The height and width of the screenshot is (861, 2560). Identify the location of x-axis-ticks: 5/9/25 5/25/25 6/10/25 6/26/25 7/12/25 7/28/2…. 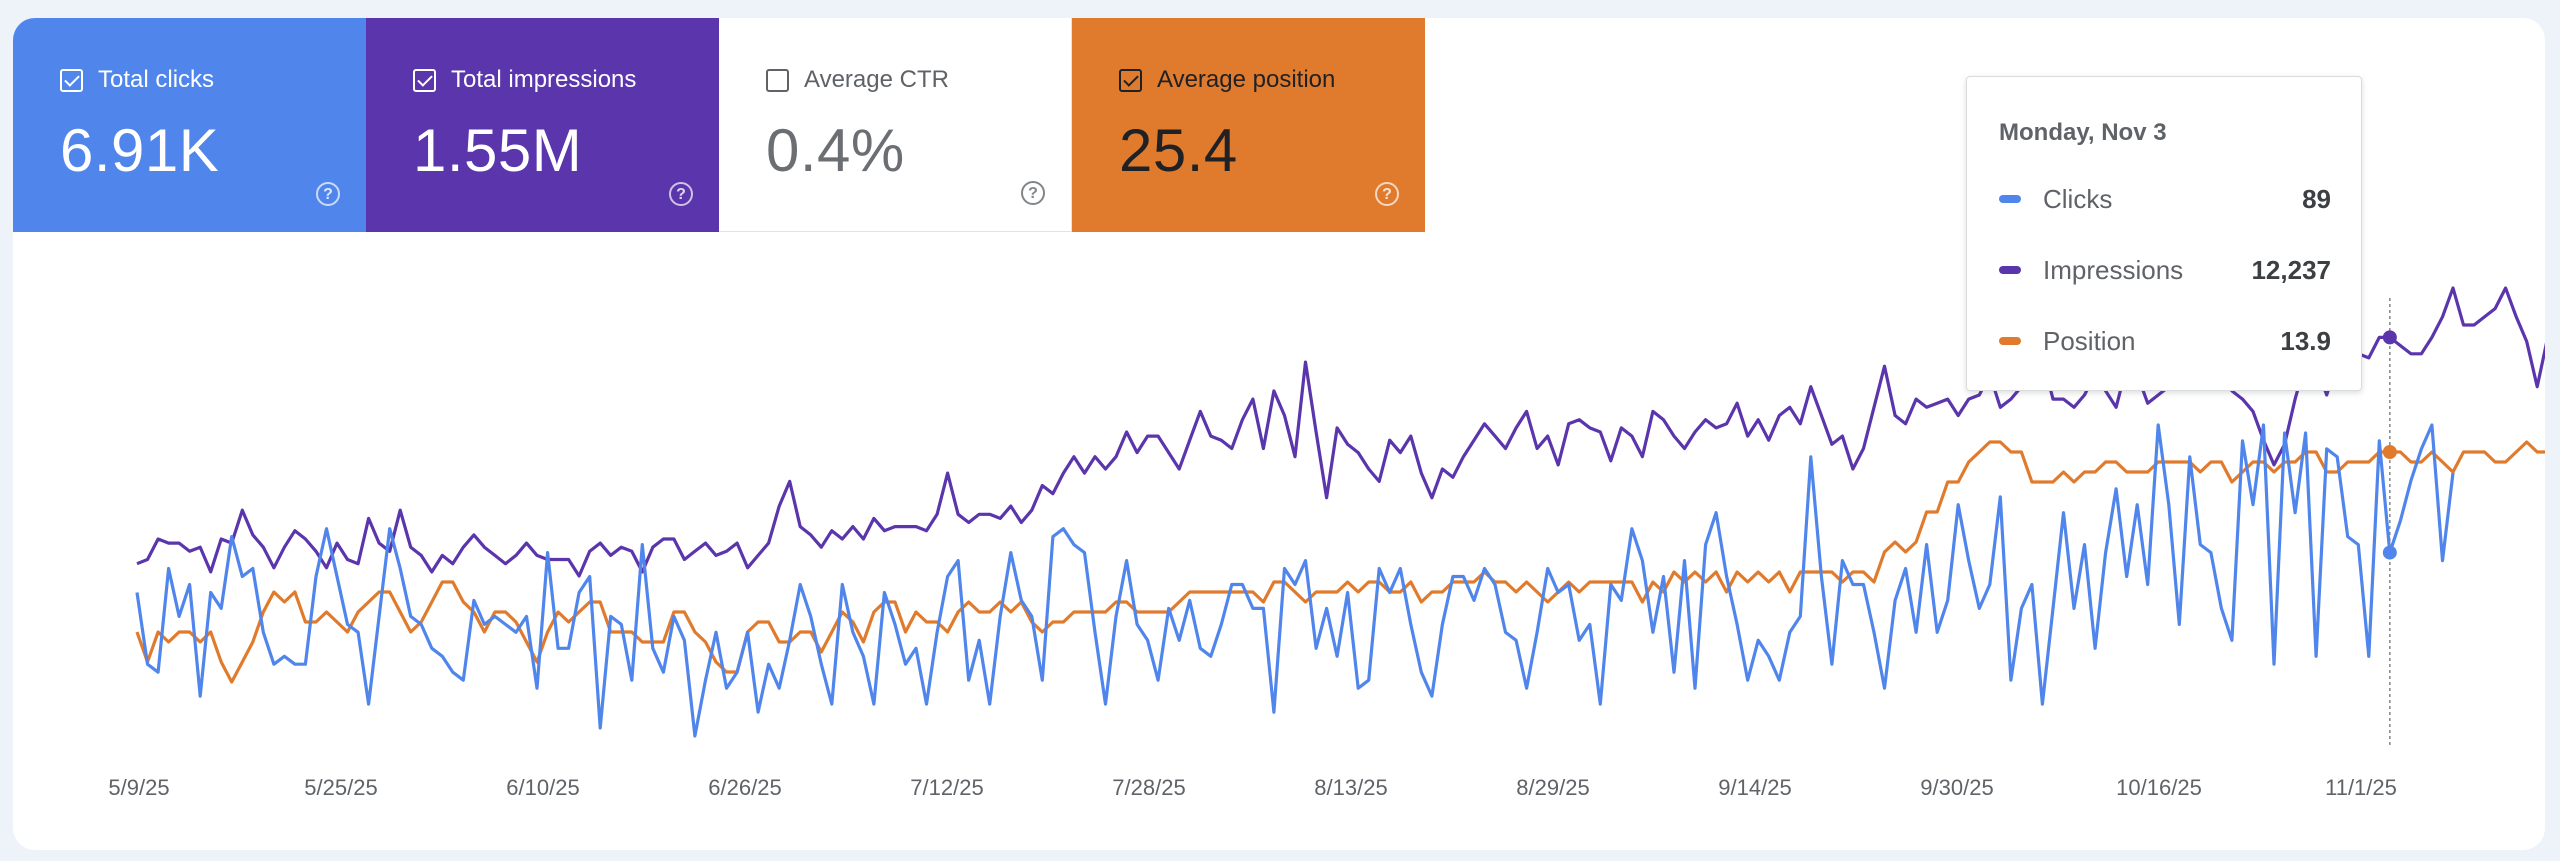
(1252, 787).